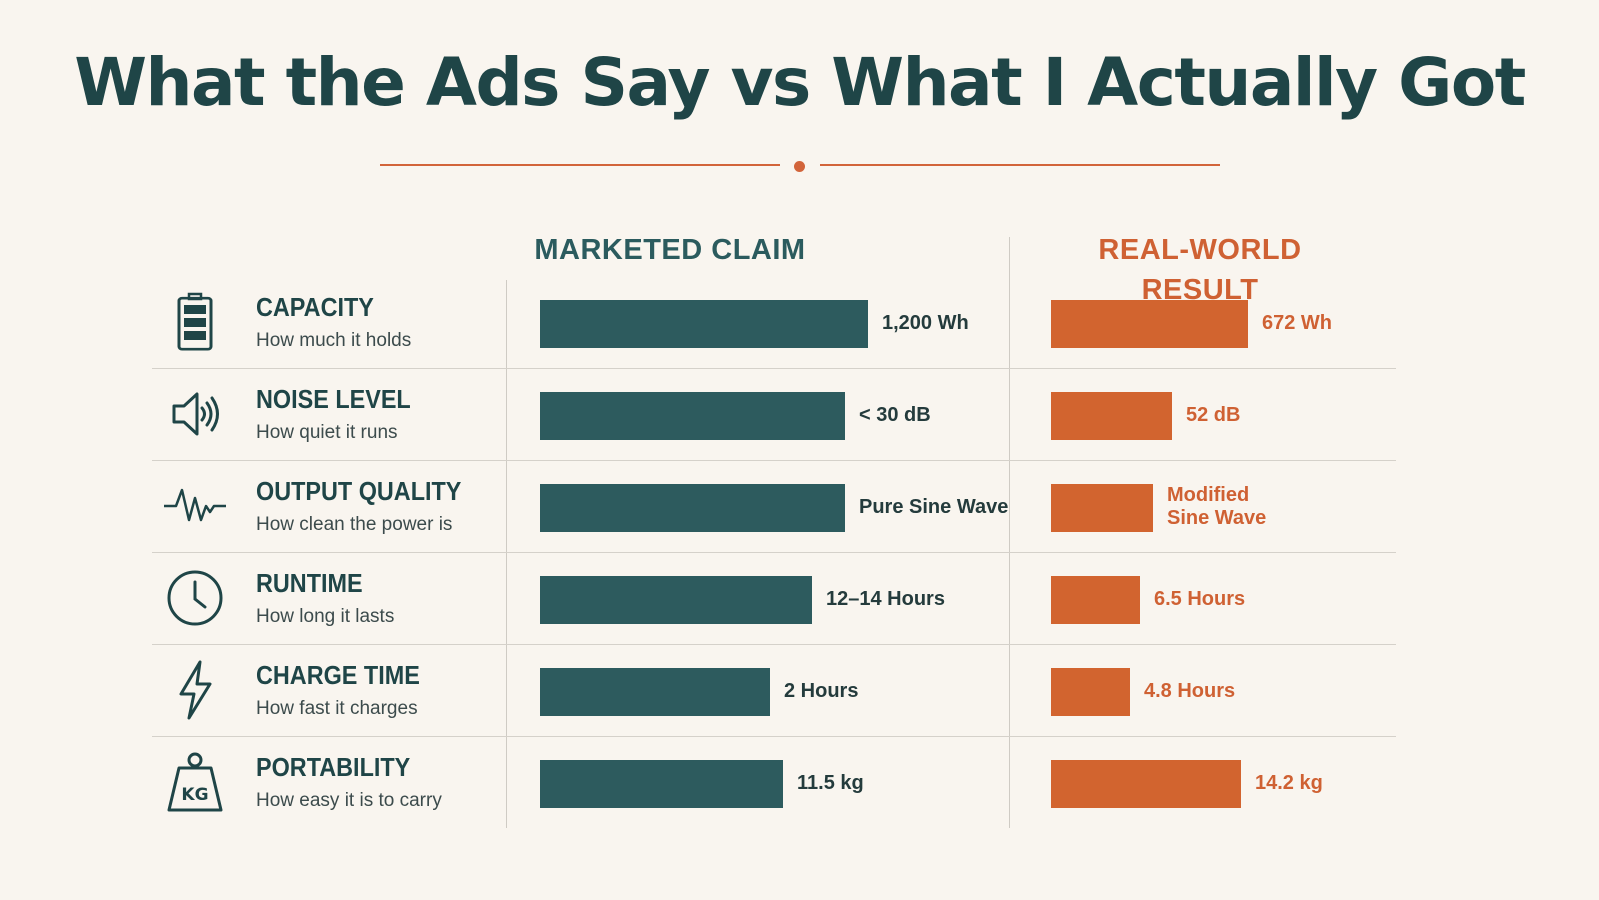 The image size is (1599, 900). Describe the element at coordinates (934, 507) in the screenshot. I see `claim-value-label: Pure Sine Wave` at that location.